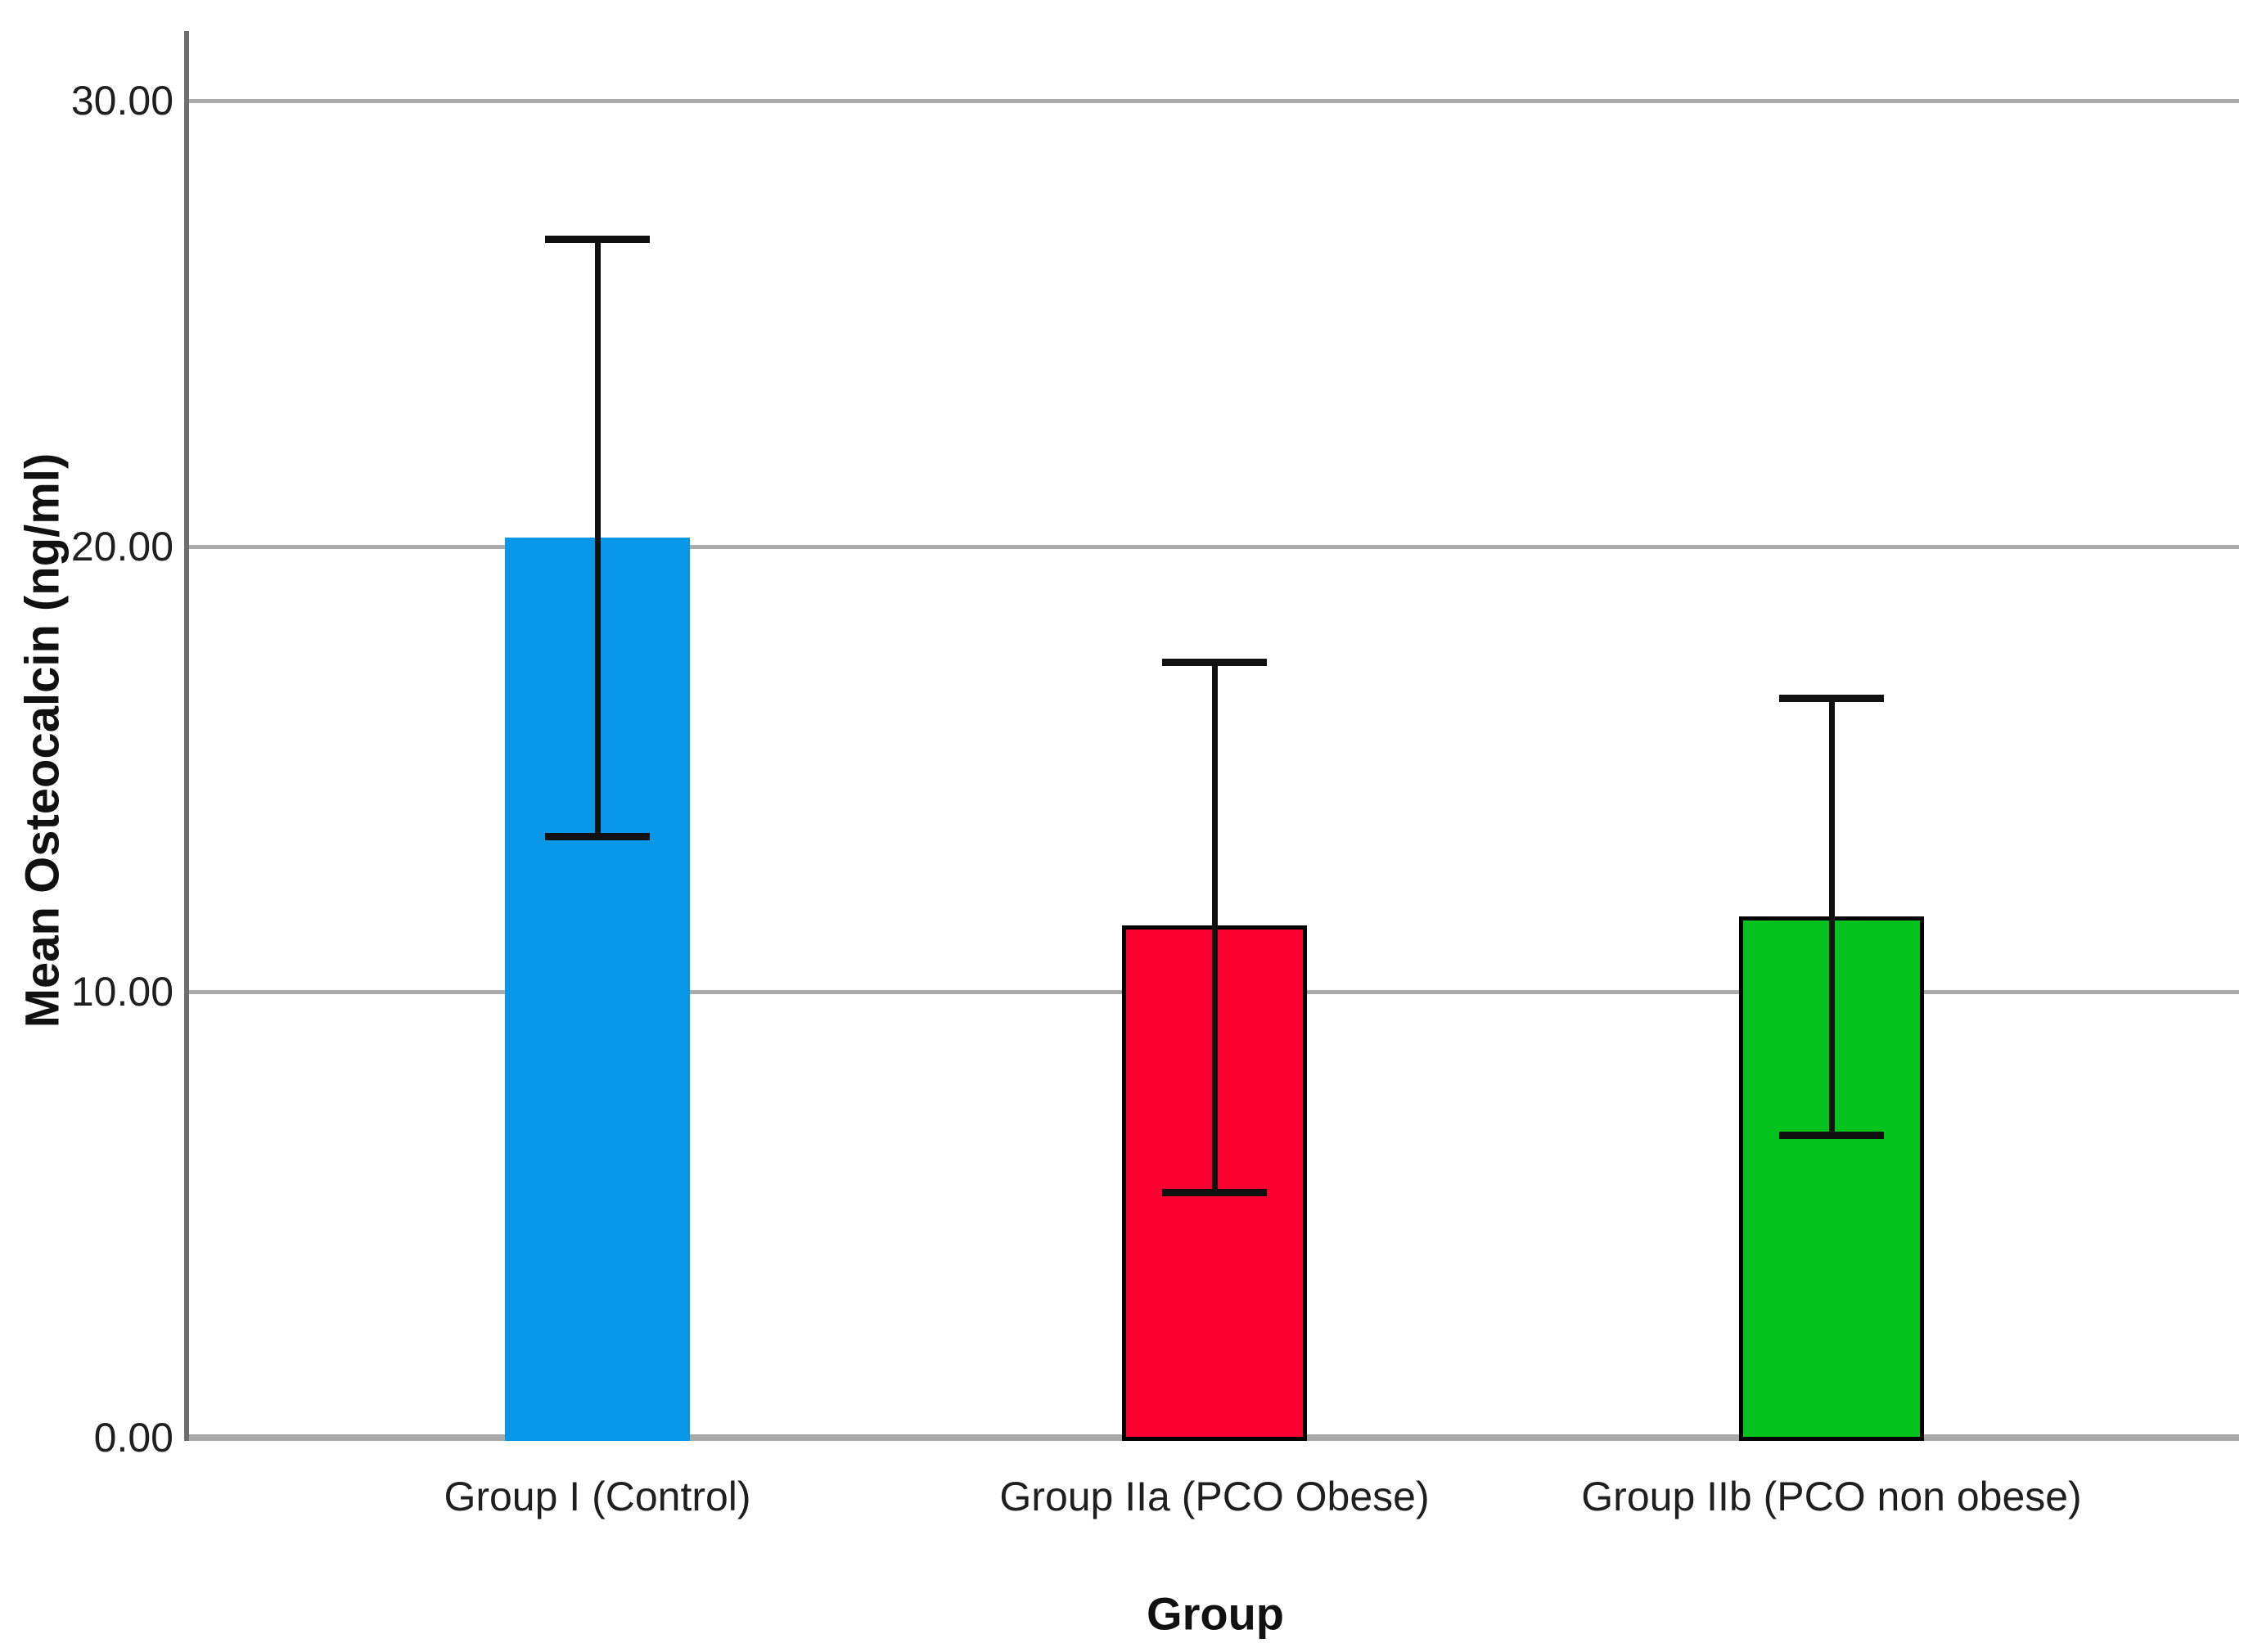 The image size is (2253, 1652). What do you see at coordinates (186, 736) in the screenshot?
I see `y-axis-line` at bounding box center [186, 736].